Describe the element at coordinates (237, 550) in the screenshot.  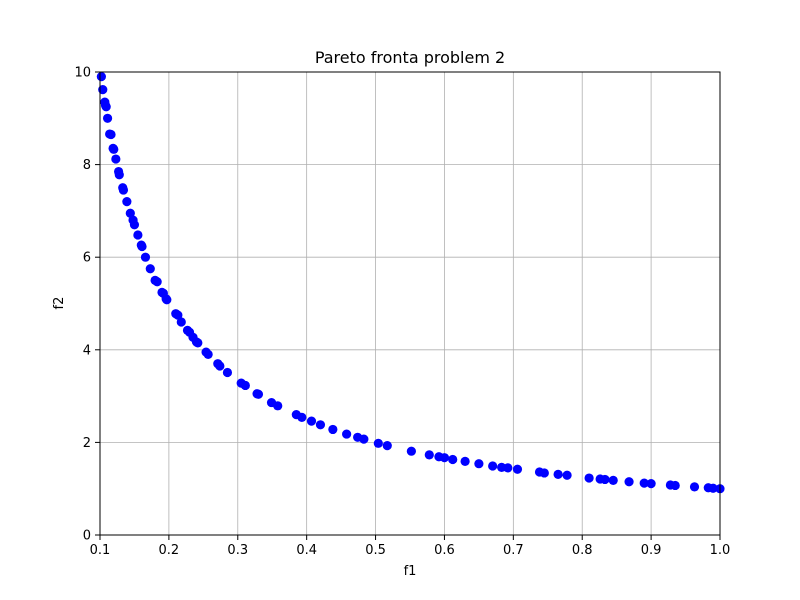
I see `x-tick-label: 0.3` at that location.